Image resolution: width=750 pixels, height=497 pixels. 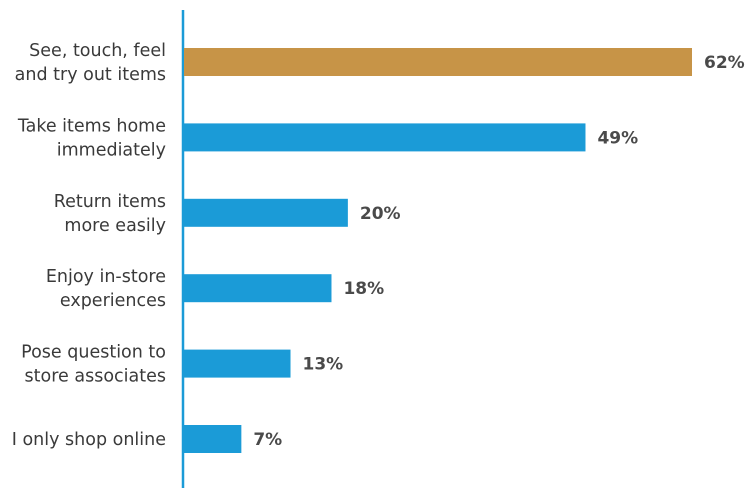 I want to click on category-label: I only shop online, so click(x=89, y=440).